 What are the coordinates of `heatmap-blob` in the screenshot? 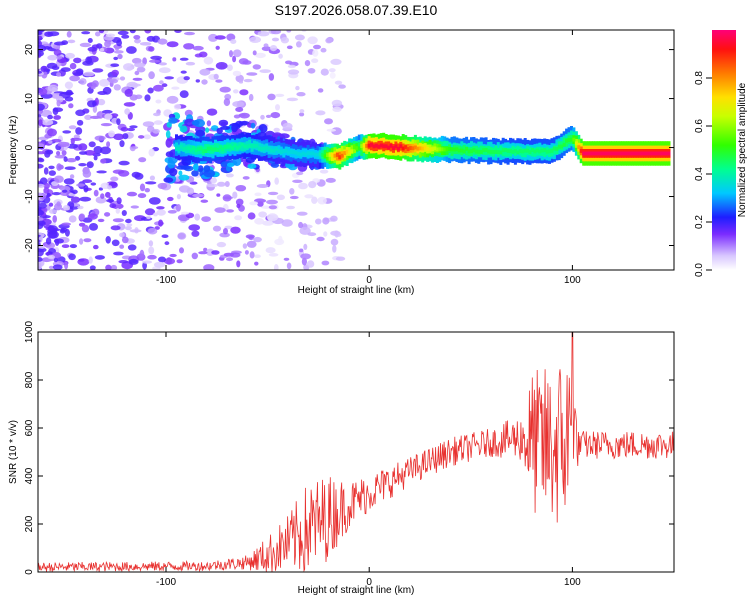 It's located at (224, 164).